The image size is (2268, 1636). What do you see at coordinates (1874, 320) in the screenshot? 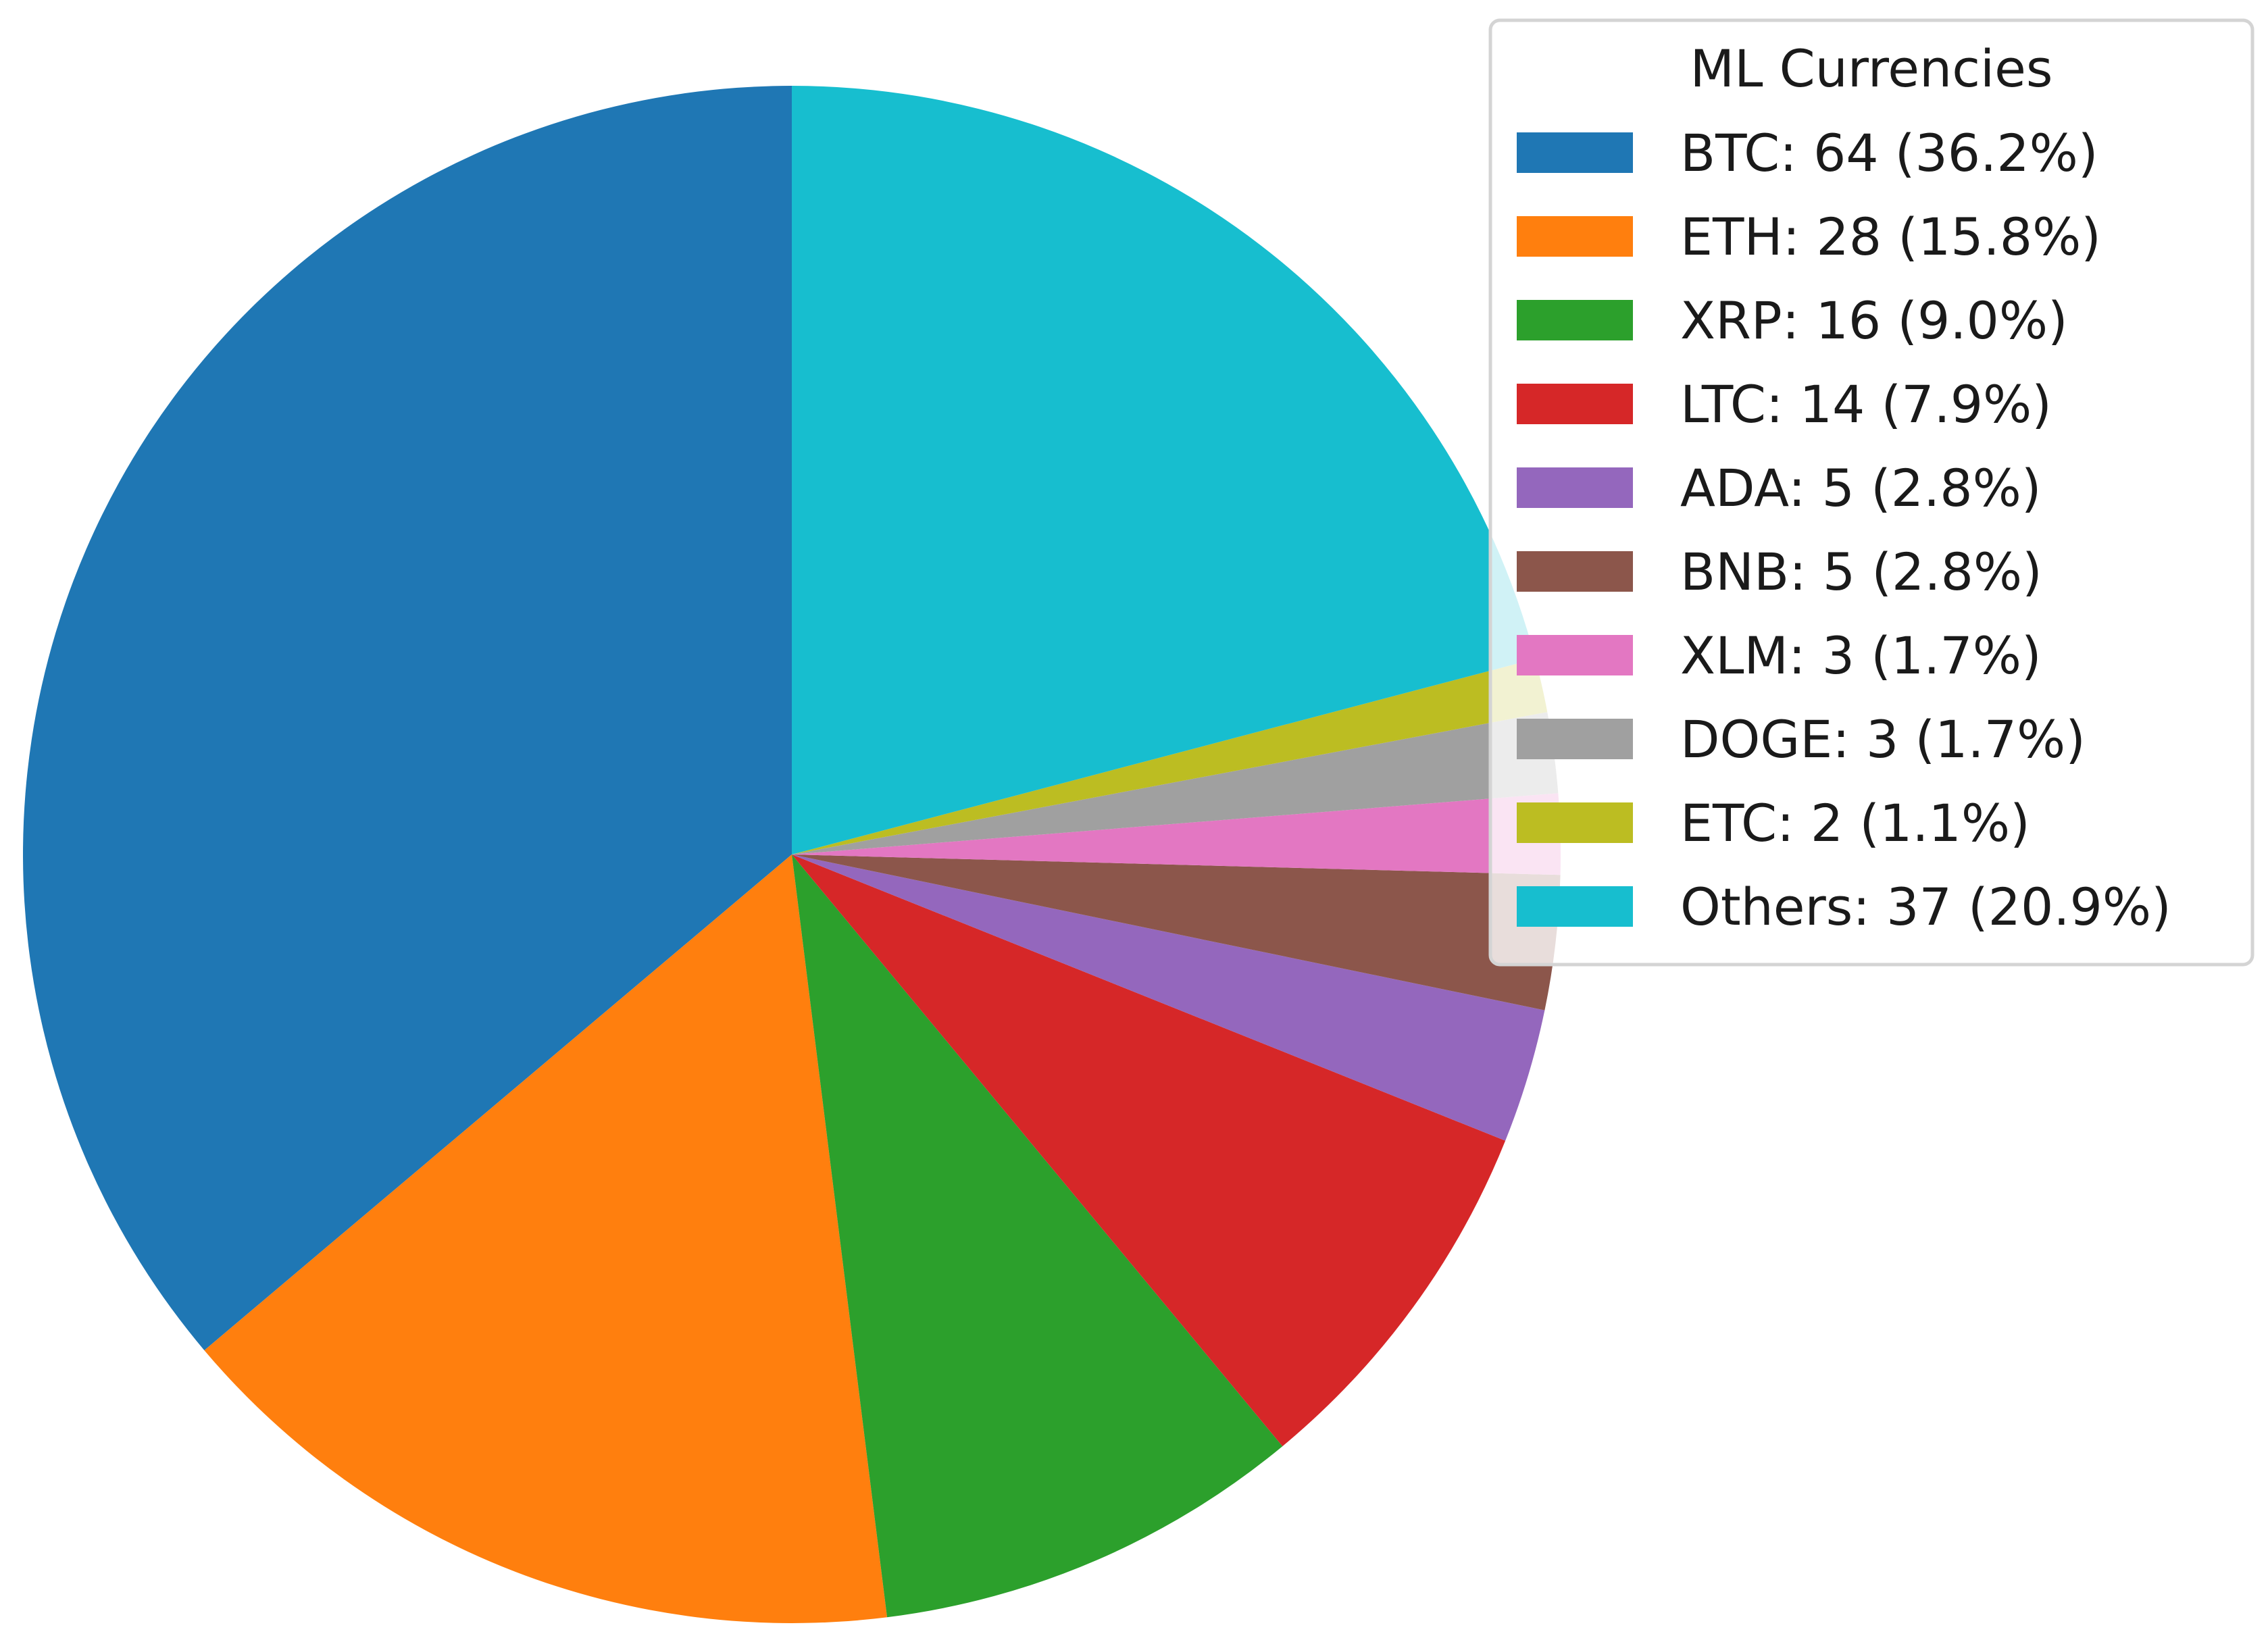
I see `legend-label-xrp: XRP: 16 (9.0%)` at bounding box center [1874, 320].